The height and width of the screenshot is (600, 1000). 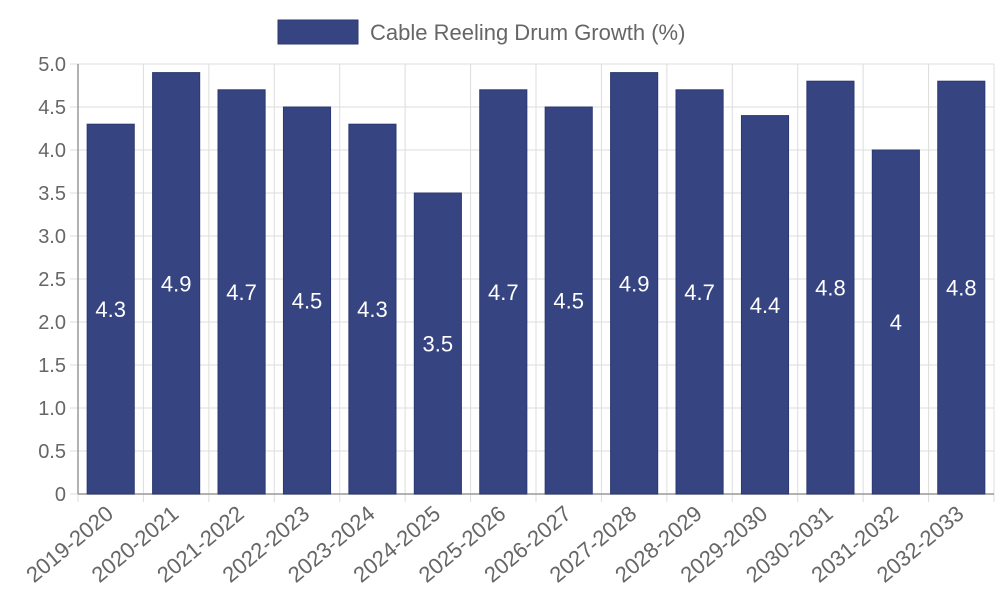 I want to click on bar-2025-2026, so click(x=503, y=292).